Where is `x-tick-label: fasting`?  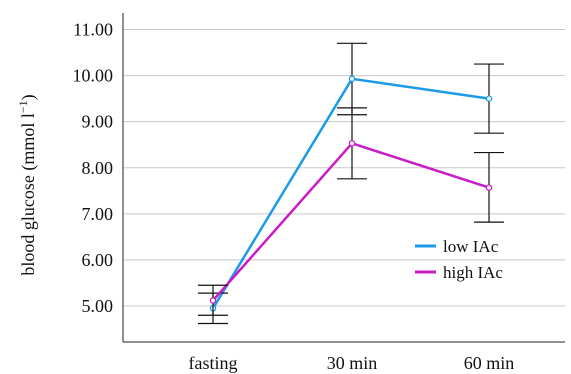 x-tick-label: fasting is located at coordinates (213, 363).